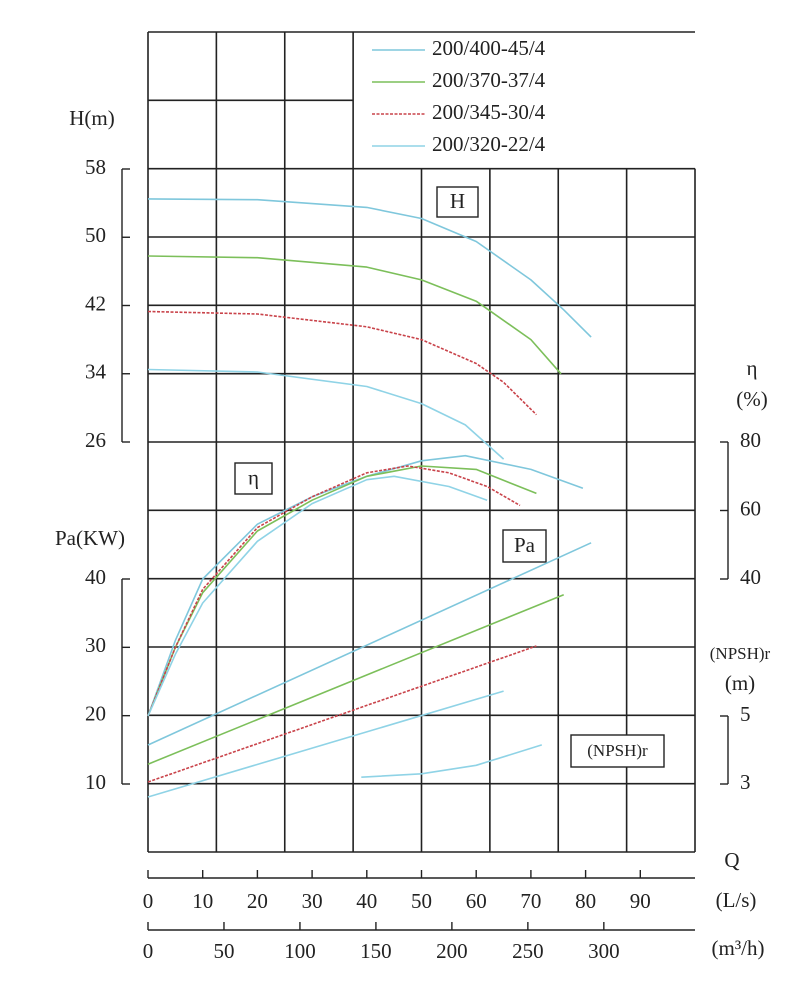  I want to click on legend-label: 200/345-30/4, so click(489, 112).